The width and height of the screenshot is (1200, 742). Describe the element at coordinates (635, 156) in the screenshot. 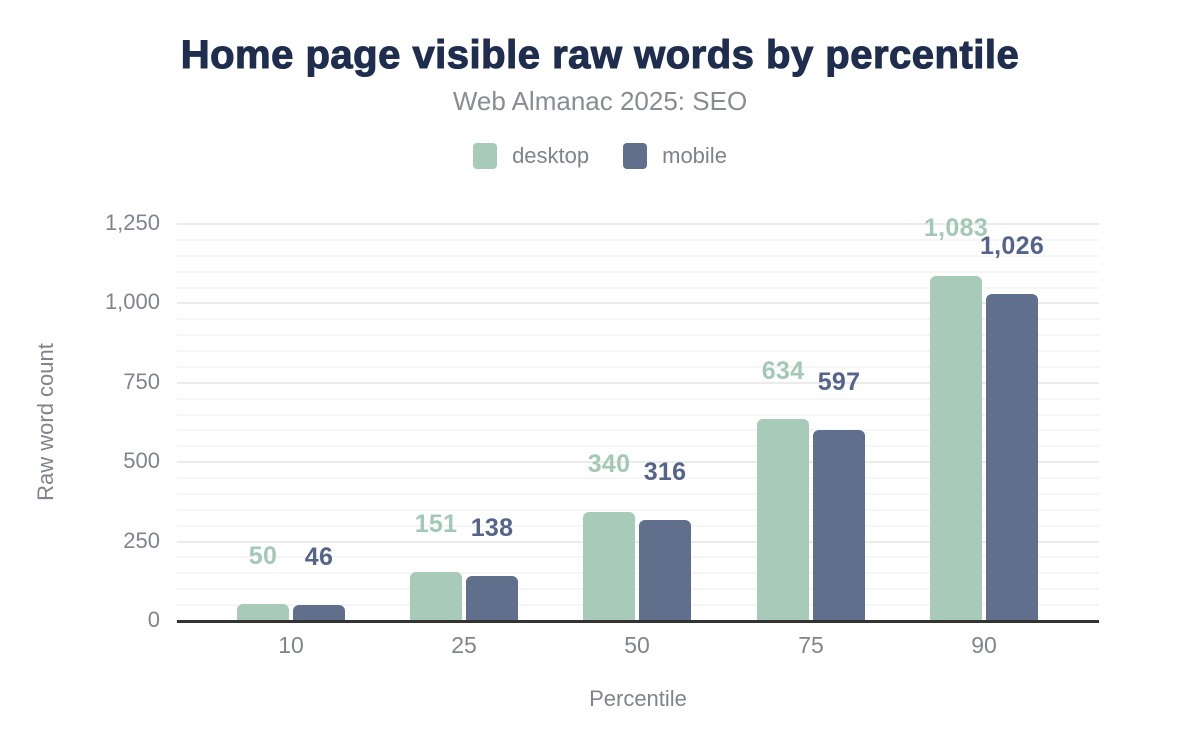

I see `legend-swatch-mobile` at that location.